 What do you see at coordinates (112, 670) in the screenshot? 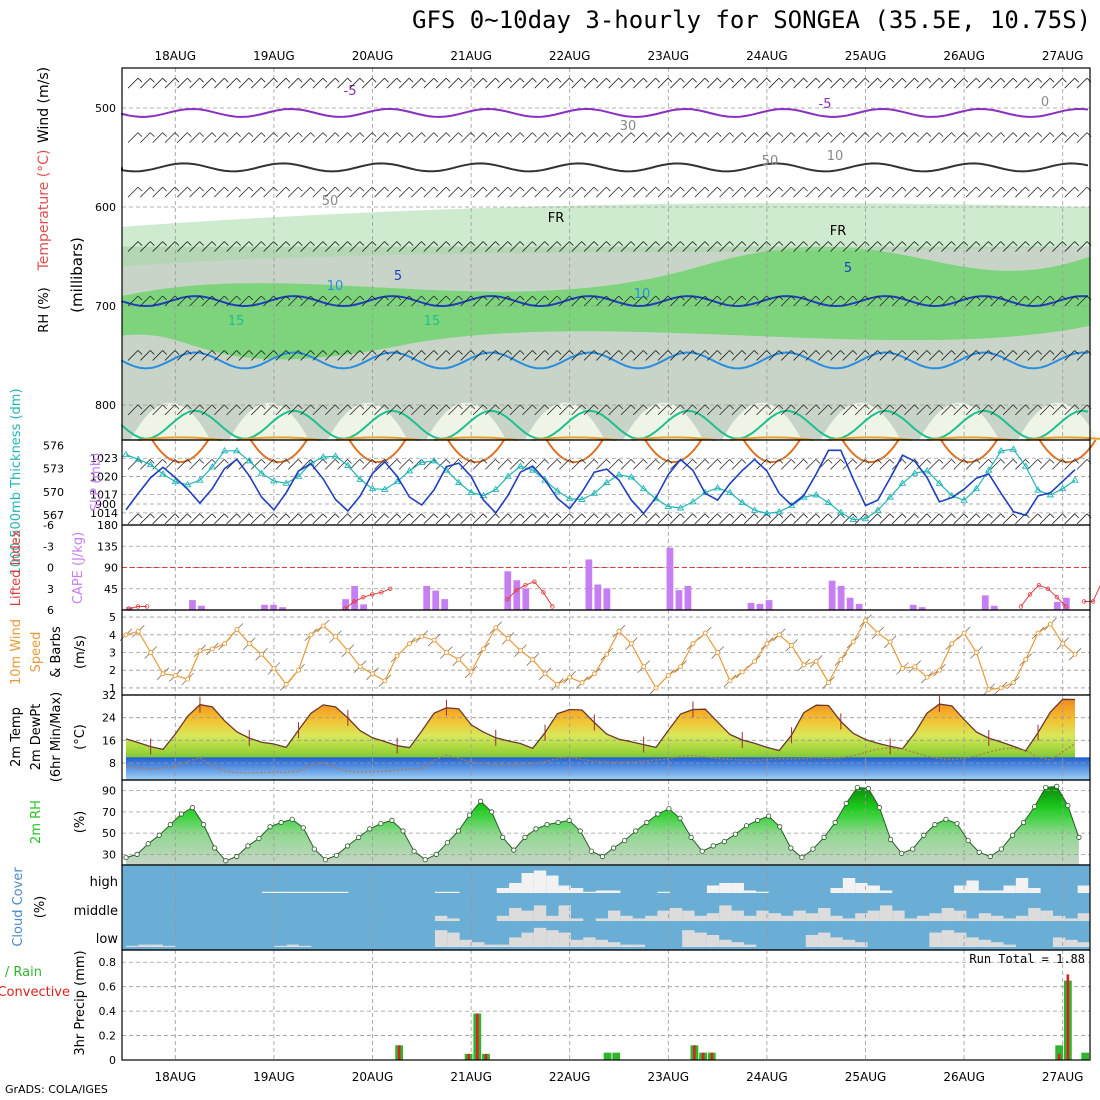
I see `wind-tick-label: 2` at bounding box center [112, 670].